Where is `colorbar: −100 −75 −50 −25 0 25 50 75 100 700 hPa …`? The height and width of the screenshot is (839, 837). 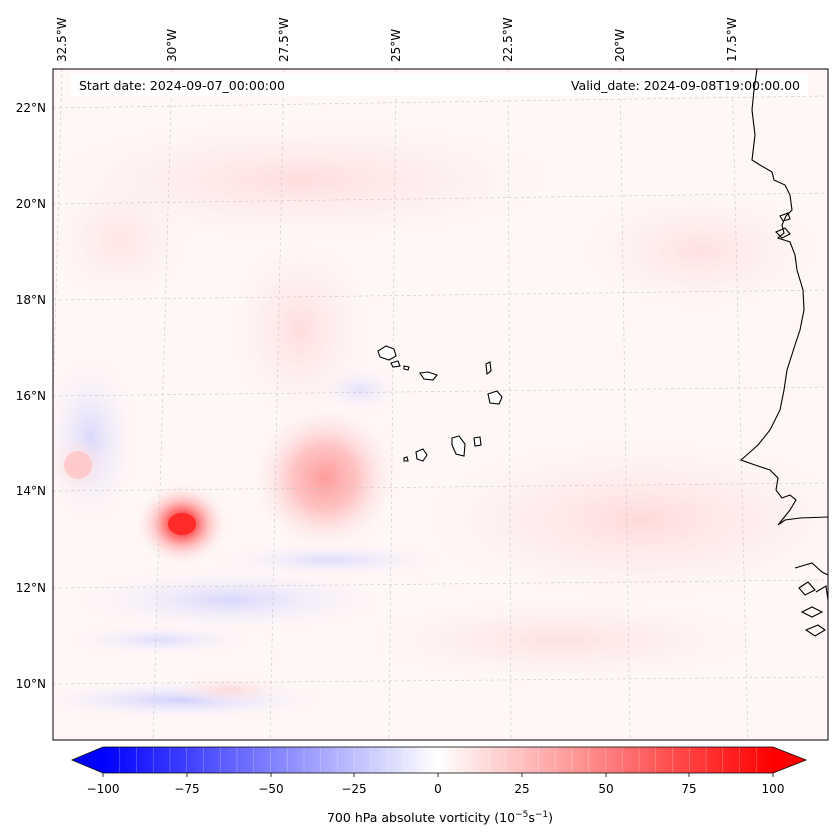
colorbar: −100 −75 −50 −25 0 25 50 75 100 700 hPa … is located at coordinates (439, 785).